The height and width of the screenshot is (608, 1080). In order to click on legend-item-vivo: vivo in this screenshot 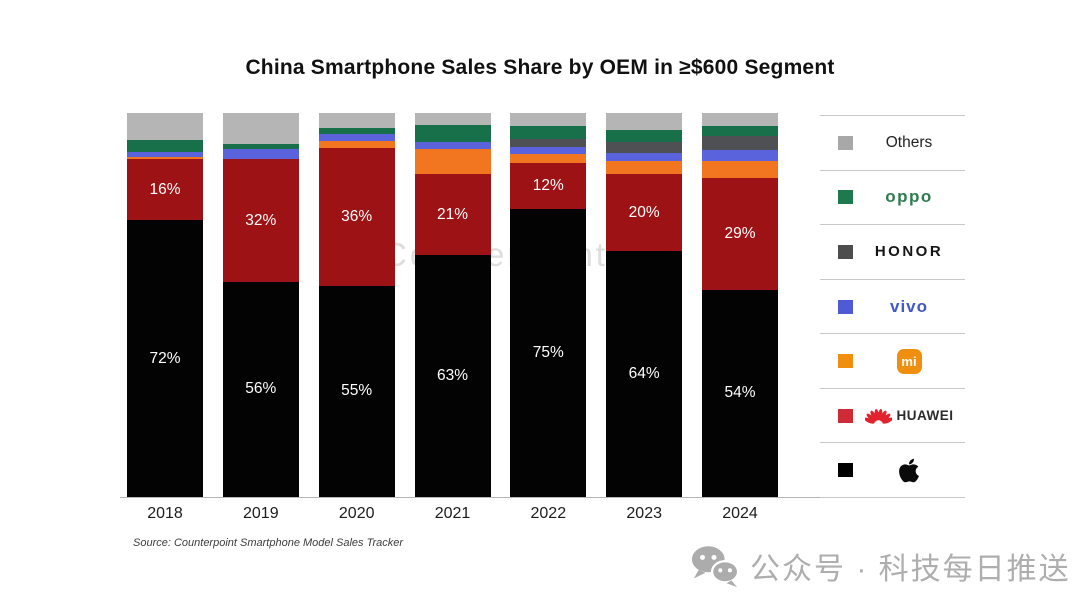, I will do `click(892, 307)`.